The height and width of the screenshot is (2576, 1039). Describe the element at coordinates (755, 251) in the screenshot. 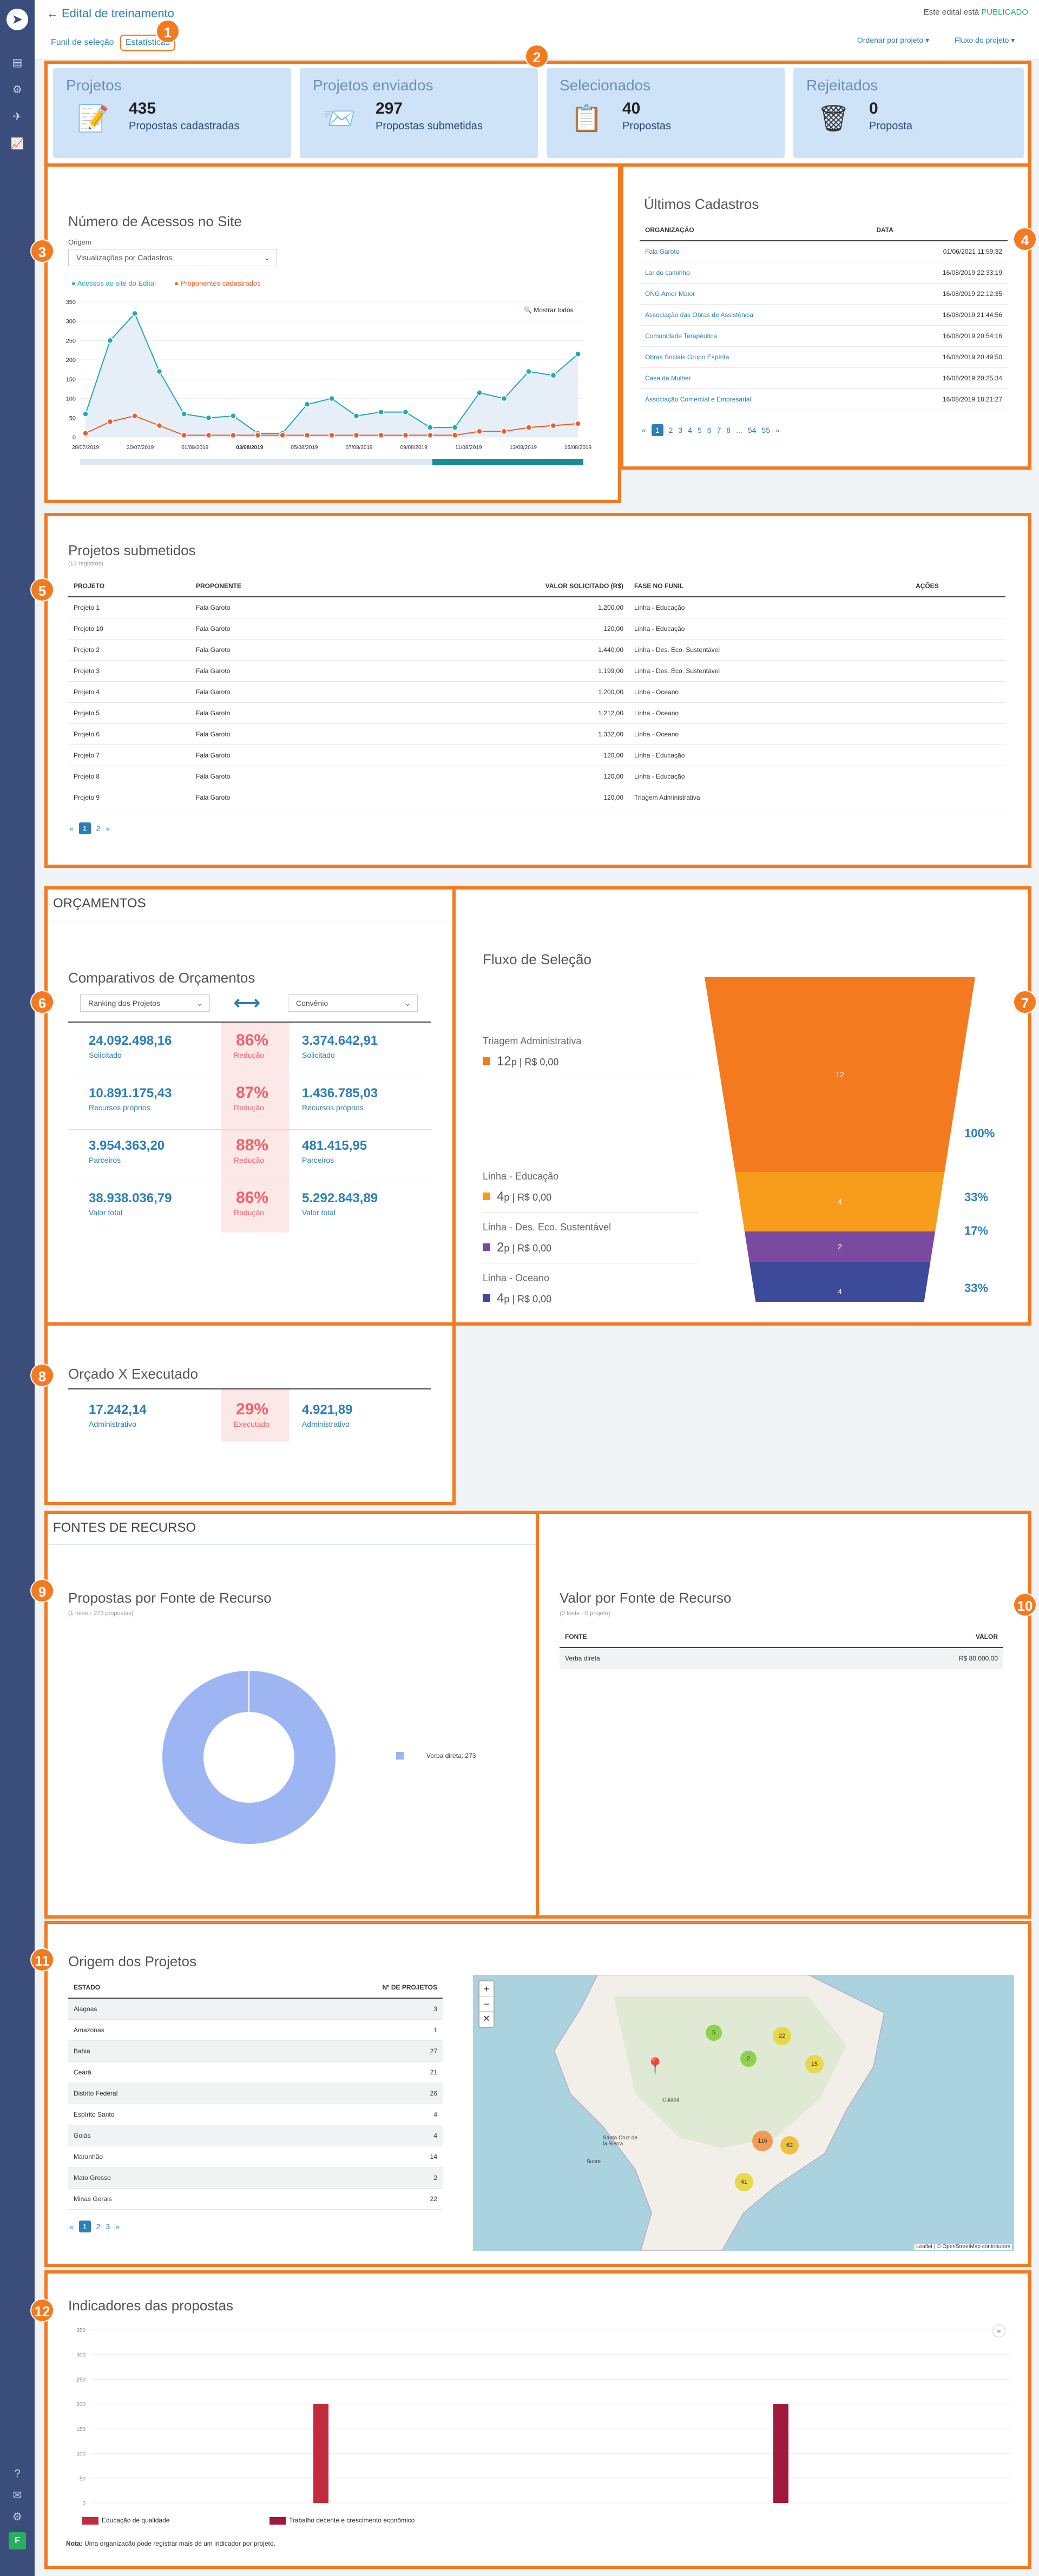

I see `cell-org: Fala Garoto` at that location.